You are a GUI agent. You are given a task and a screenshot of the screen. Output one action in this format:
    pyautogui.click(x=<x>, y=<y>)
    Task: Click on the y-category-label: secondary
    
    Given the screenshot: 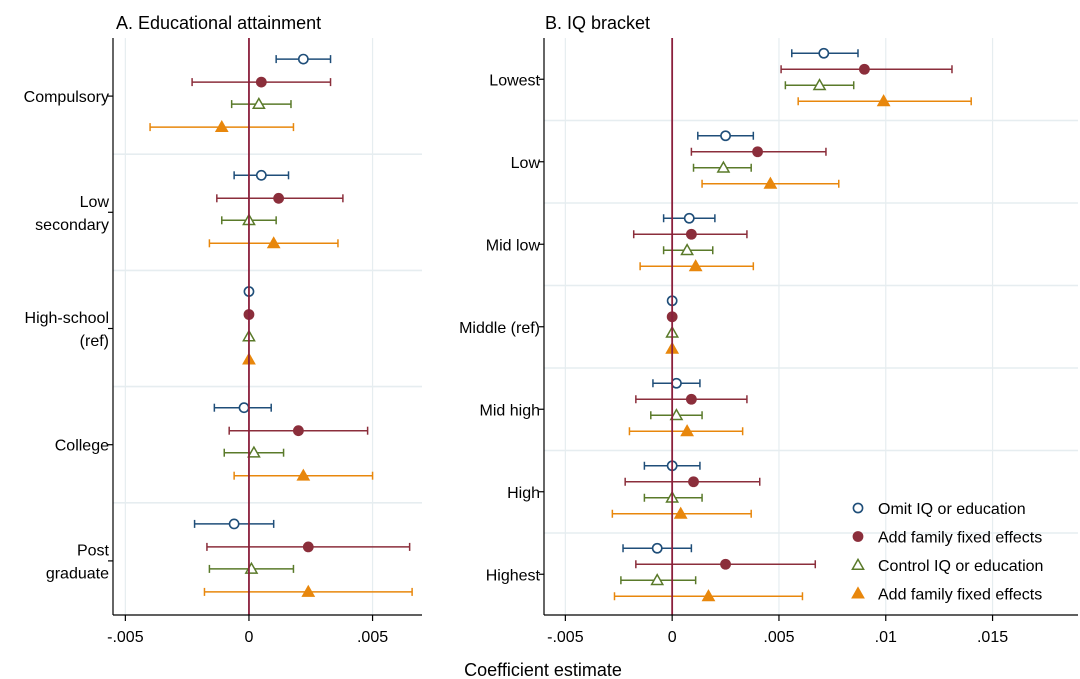 What is the action you would take?
    pyautogui.click(x=72, y=225)
    